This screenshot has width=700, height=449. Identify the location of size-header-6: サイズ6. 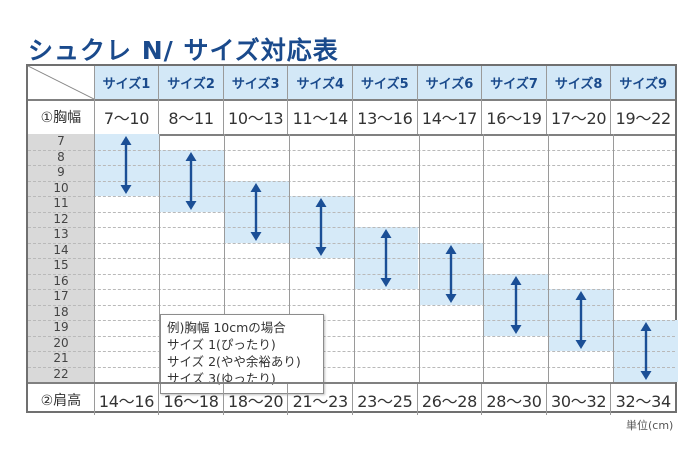
(449, 82).